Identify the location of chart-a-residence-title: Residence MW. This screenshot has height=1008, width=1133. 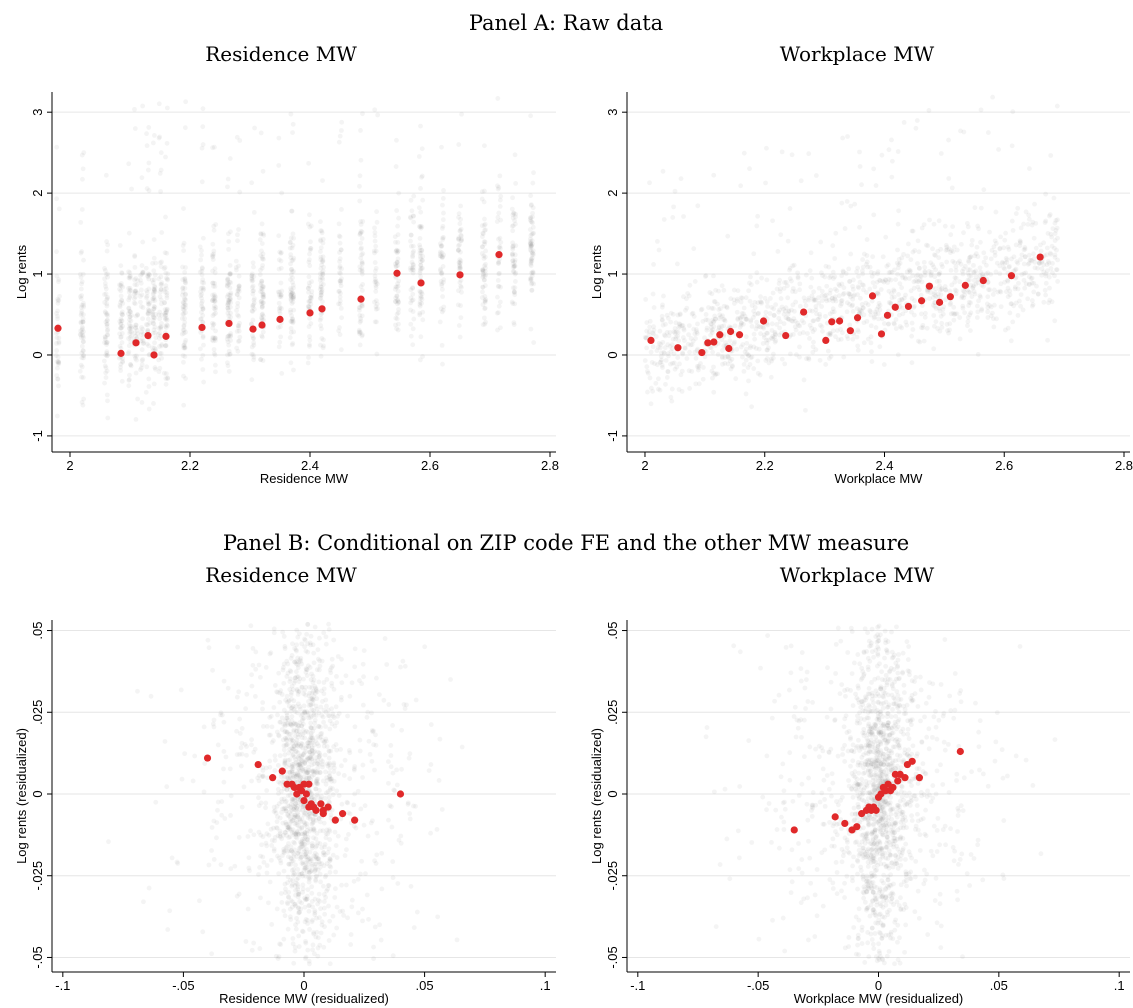
(281, 54).